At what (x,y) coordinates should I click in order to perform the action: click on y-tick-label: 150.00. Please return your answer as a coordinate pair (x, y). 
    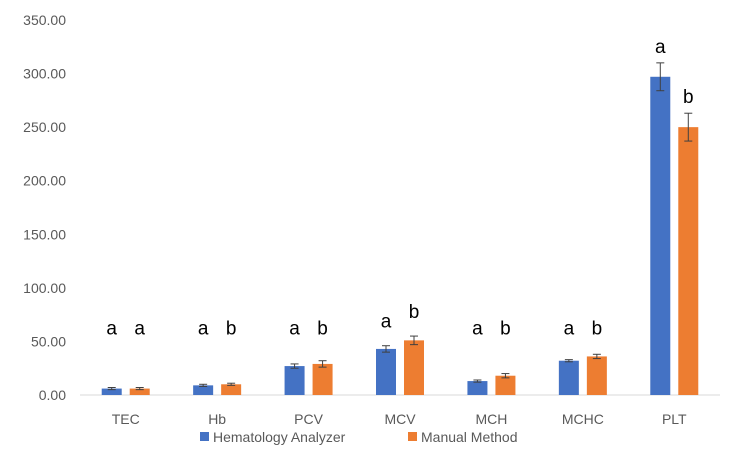
    Looking at the image, I should click on (44, 234).